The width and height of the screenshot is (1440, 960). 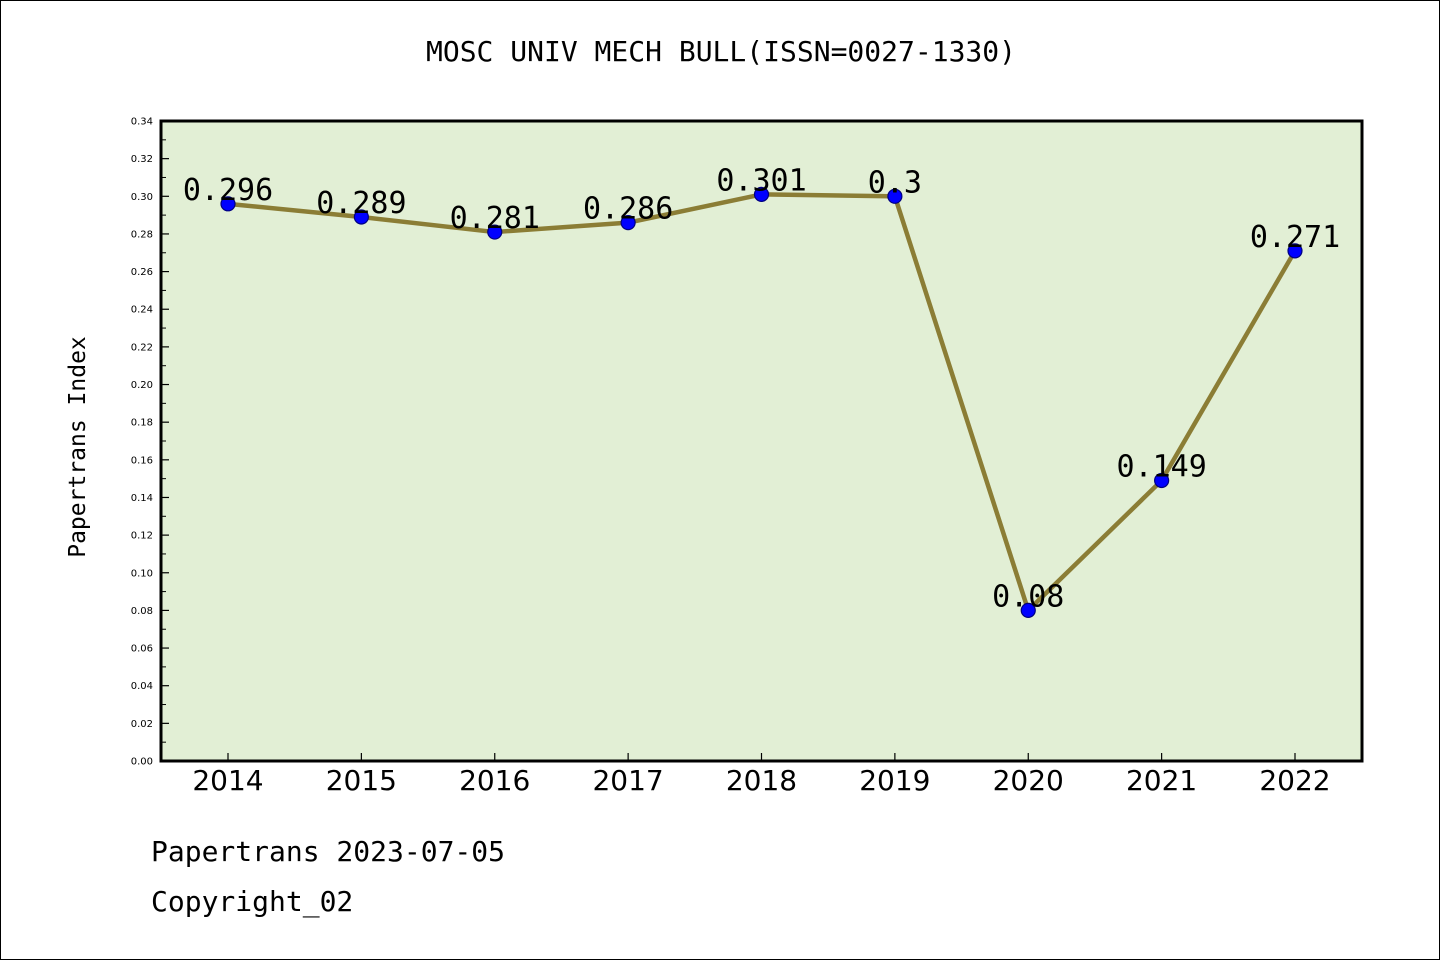 I want to click on x-tick-label: 2021, so click(x=1161, y=780).